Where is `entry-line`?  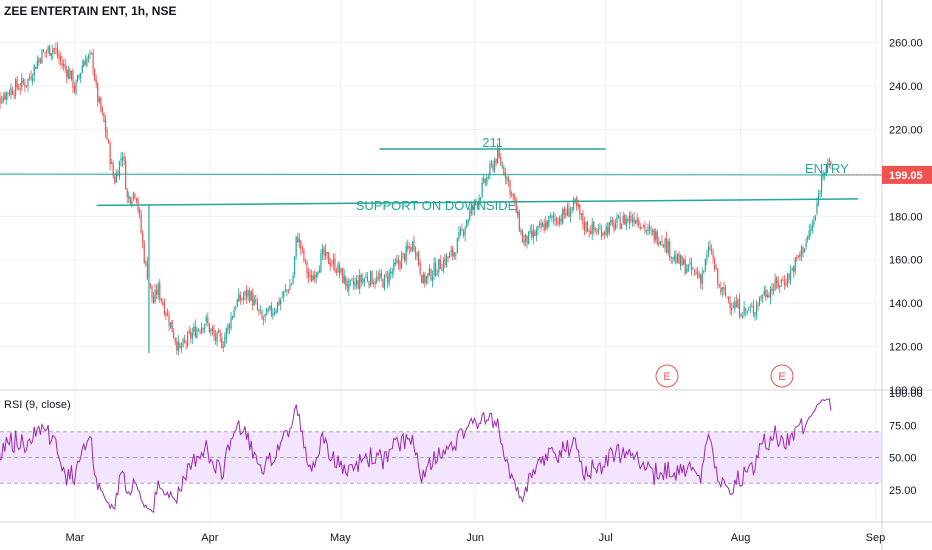
entry-line is located at coordinates (441, 174).